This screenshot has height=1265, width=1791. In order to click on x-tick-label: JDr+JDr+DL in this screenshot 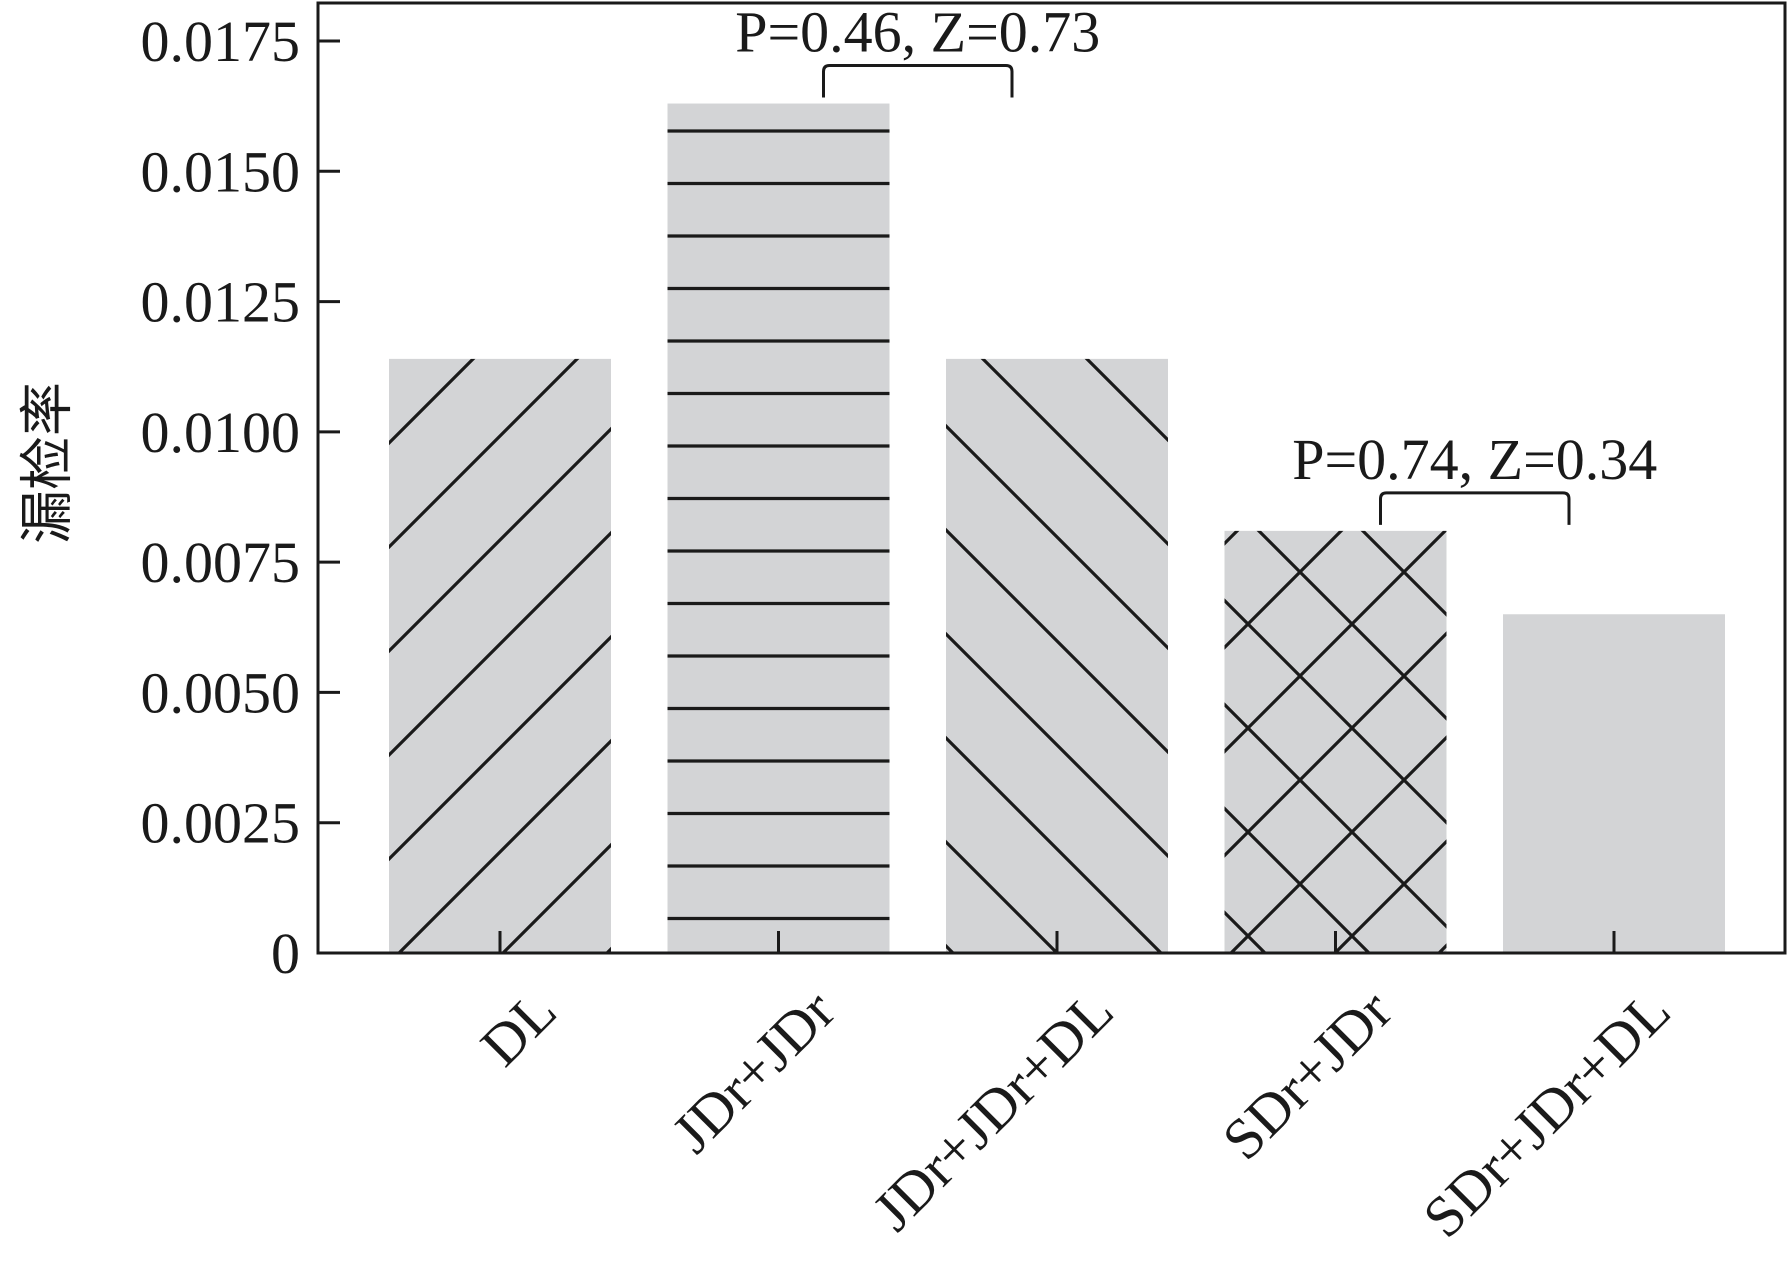, I will do `click(992, 1110)`.